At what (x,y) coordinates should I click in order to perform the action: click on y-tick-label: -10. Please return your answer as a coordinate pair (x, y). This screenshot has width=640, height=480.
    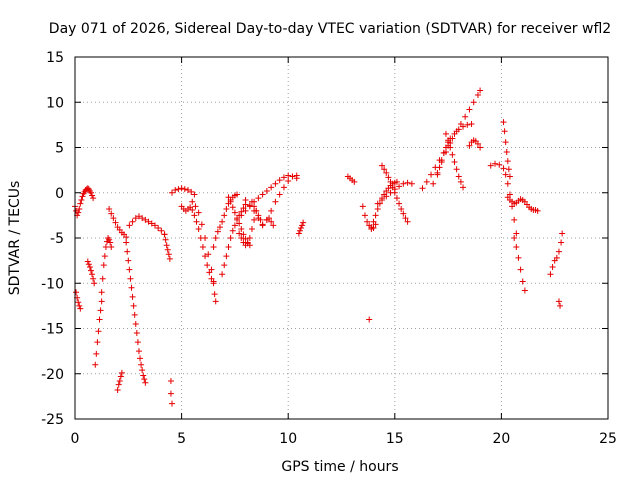
    Looking at the image, I should click on (52, 284).